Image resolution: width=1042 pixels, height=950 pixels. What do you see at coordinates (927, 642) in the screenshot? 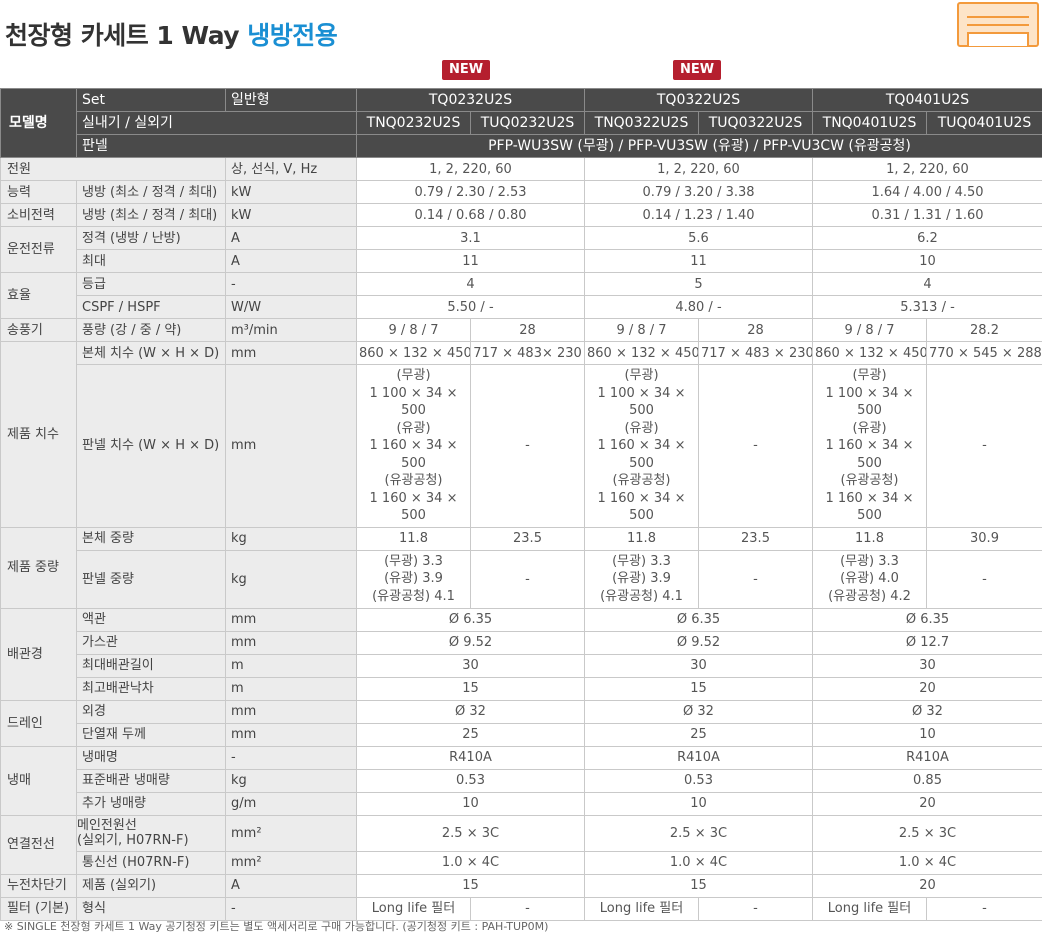
I see `value-cell: Ø 12.7` at bounding box center [927, 642].